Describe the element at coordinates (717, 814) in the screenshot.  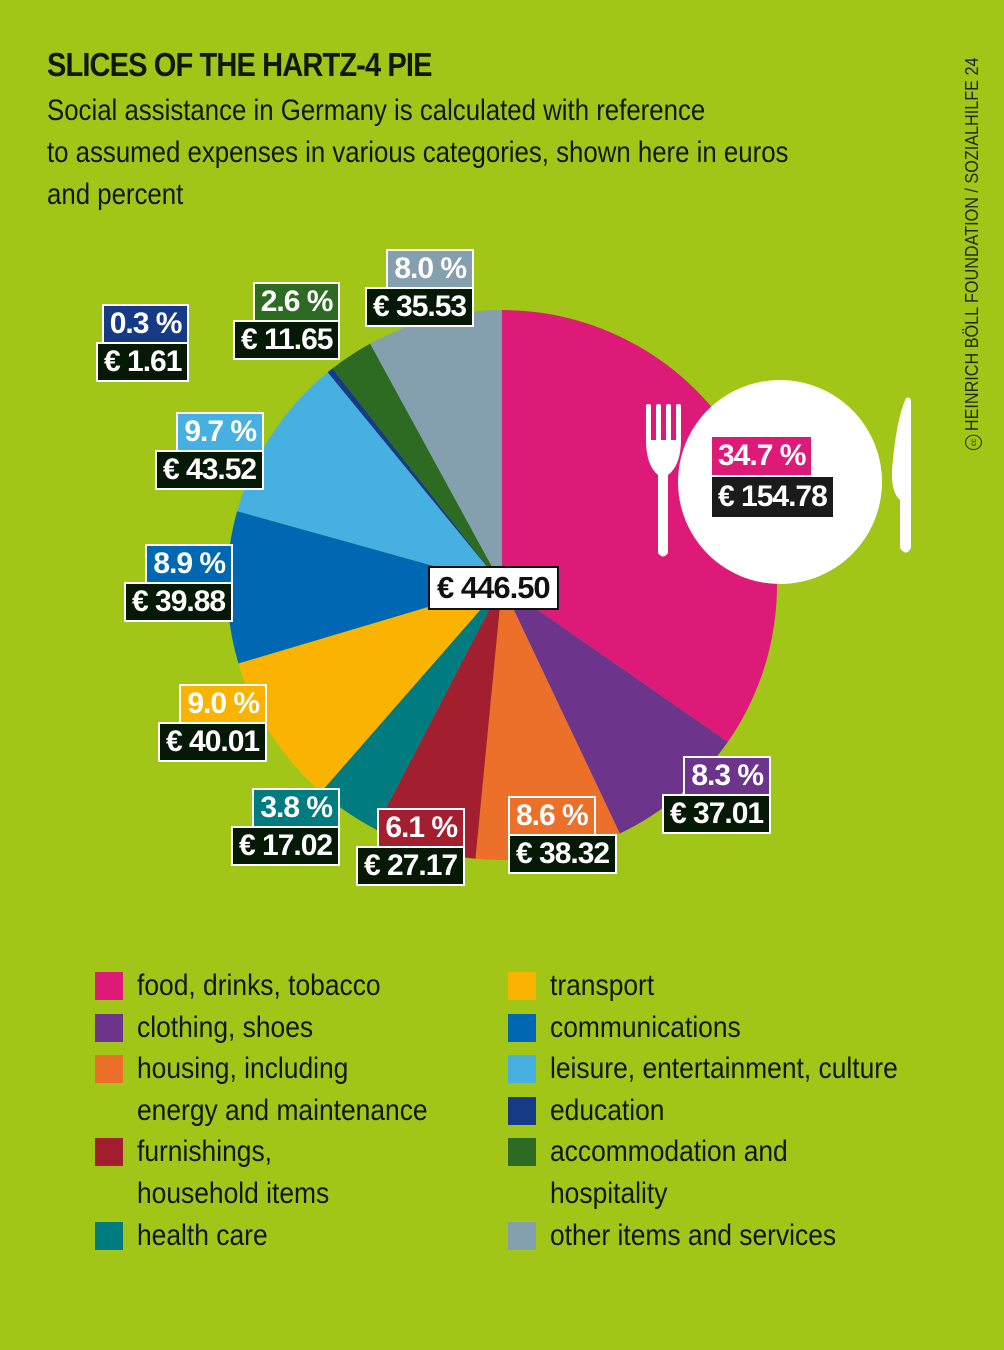
I see `euro-value: € 37.01` at that location.